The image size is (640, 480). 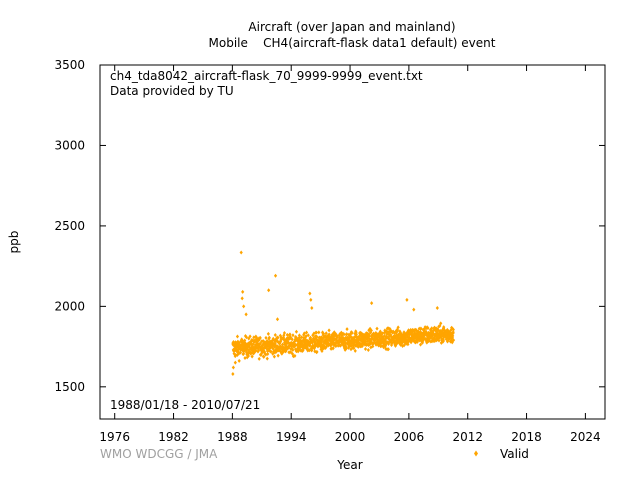 I want to click on legend: Valid, so click(x=501, y=454).